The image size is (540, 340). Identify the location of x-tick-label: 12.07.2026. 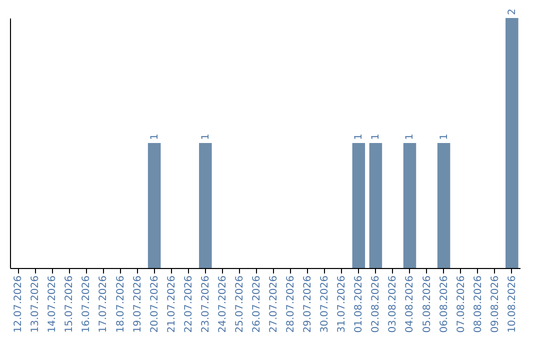
(18, 304).